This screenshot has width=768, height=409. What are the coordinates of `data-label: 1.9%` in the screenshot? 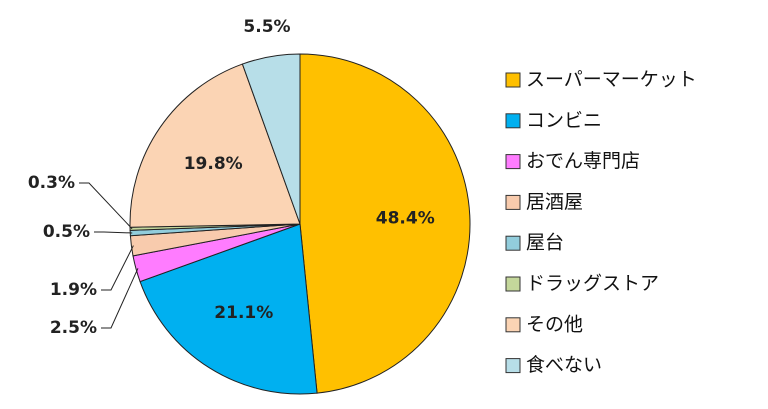 It's located at (73, 290).